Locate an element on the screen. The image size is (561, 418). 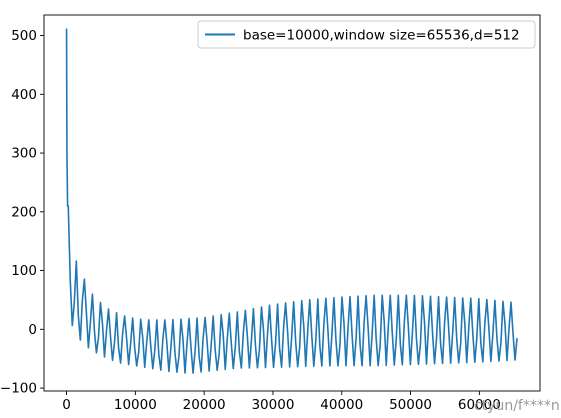
y-tick-label: 500 is located at coordinates (24, 36).